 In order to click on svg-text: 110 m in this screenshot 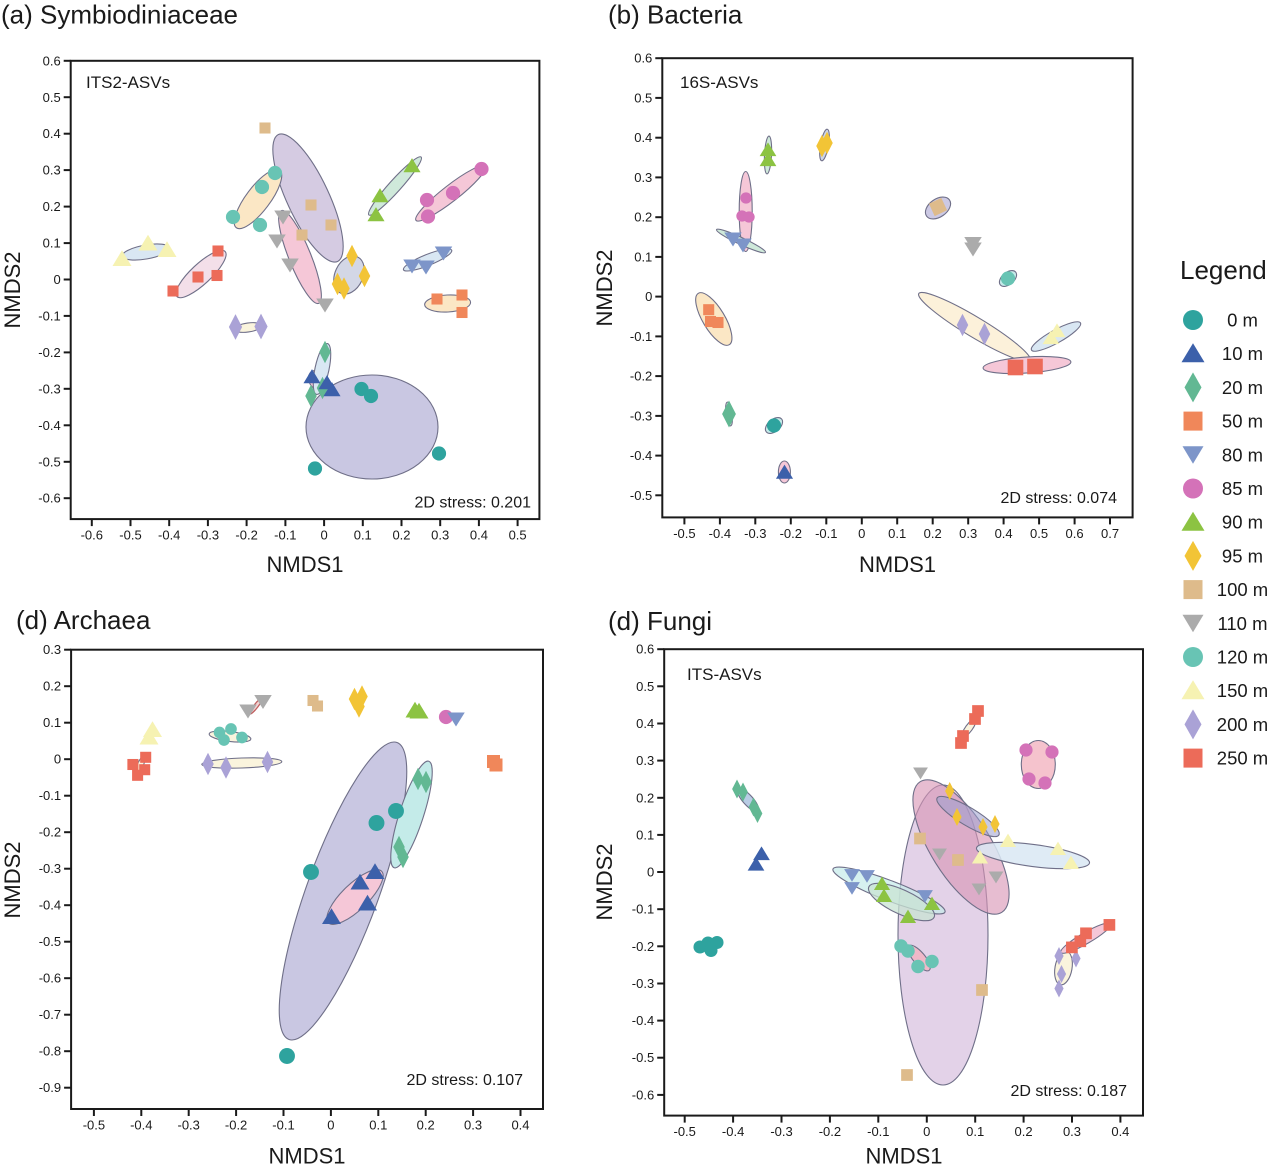, I will do `click(1242, 623)`.